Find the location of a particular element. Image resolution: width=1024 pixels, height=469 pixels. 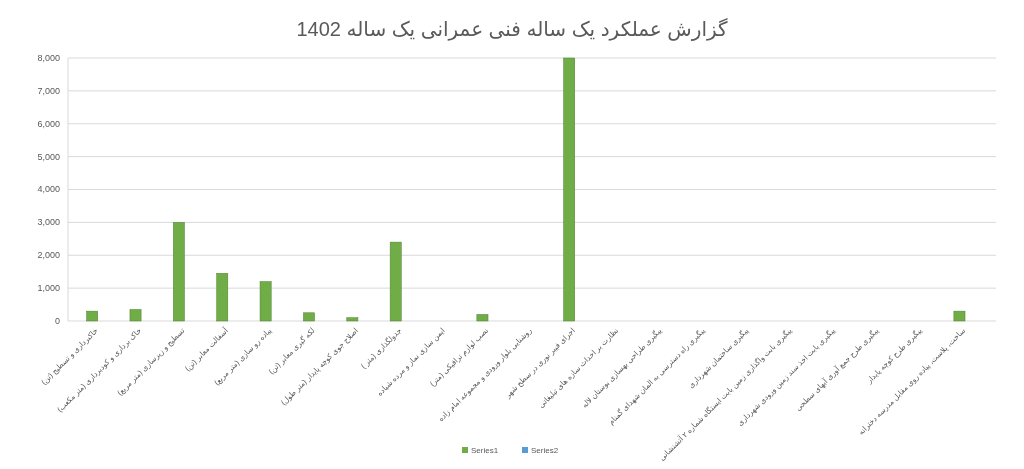

y-tick-label: 2,000 is located at coordinates (48, 255).